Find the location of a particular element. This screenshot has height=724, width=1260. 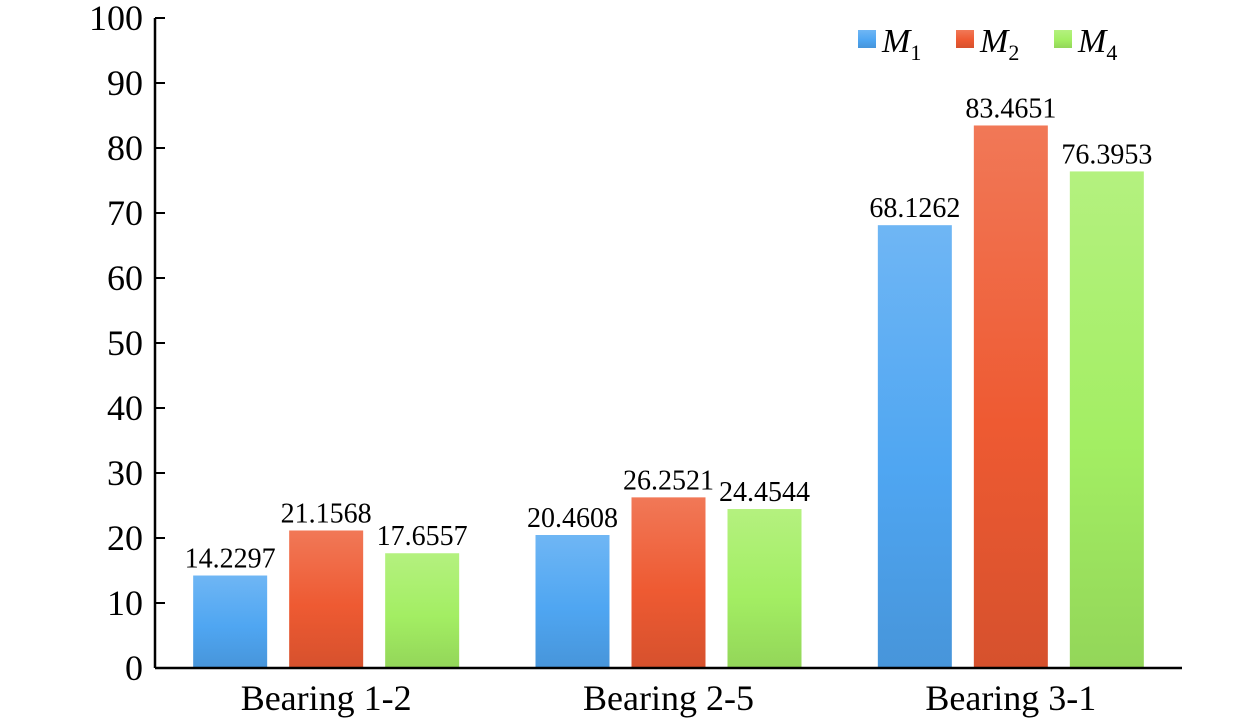

data-label: 83.4651 is located at coordinates (1010, 108).